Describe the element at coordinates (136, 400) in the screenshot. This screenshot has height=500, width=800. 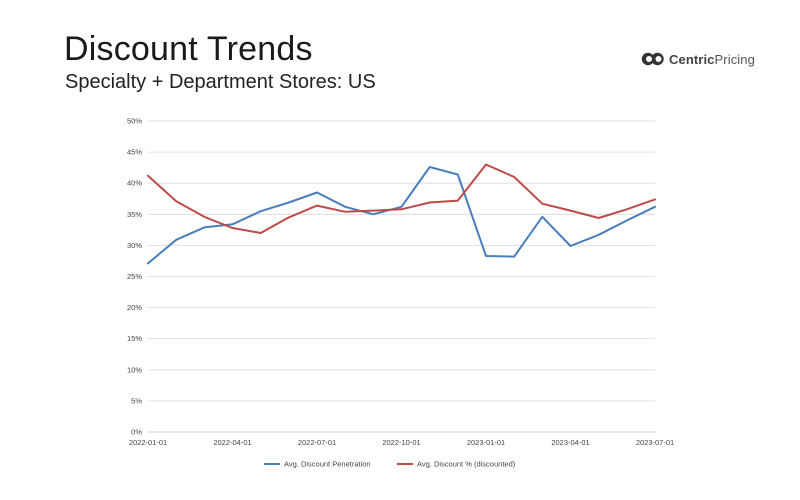
I see `y-tick-label: 5%` at that location.